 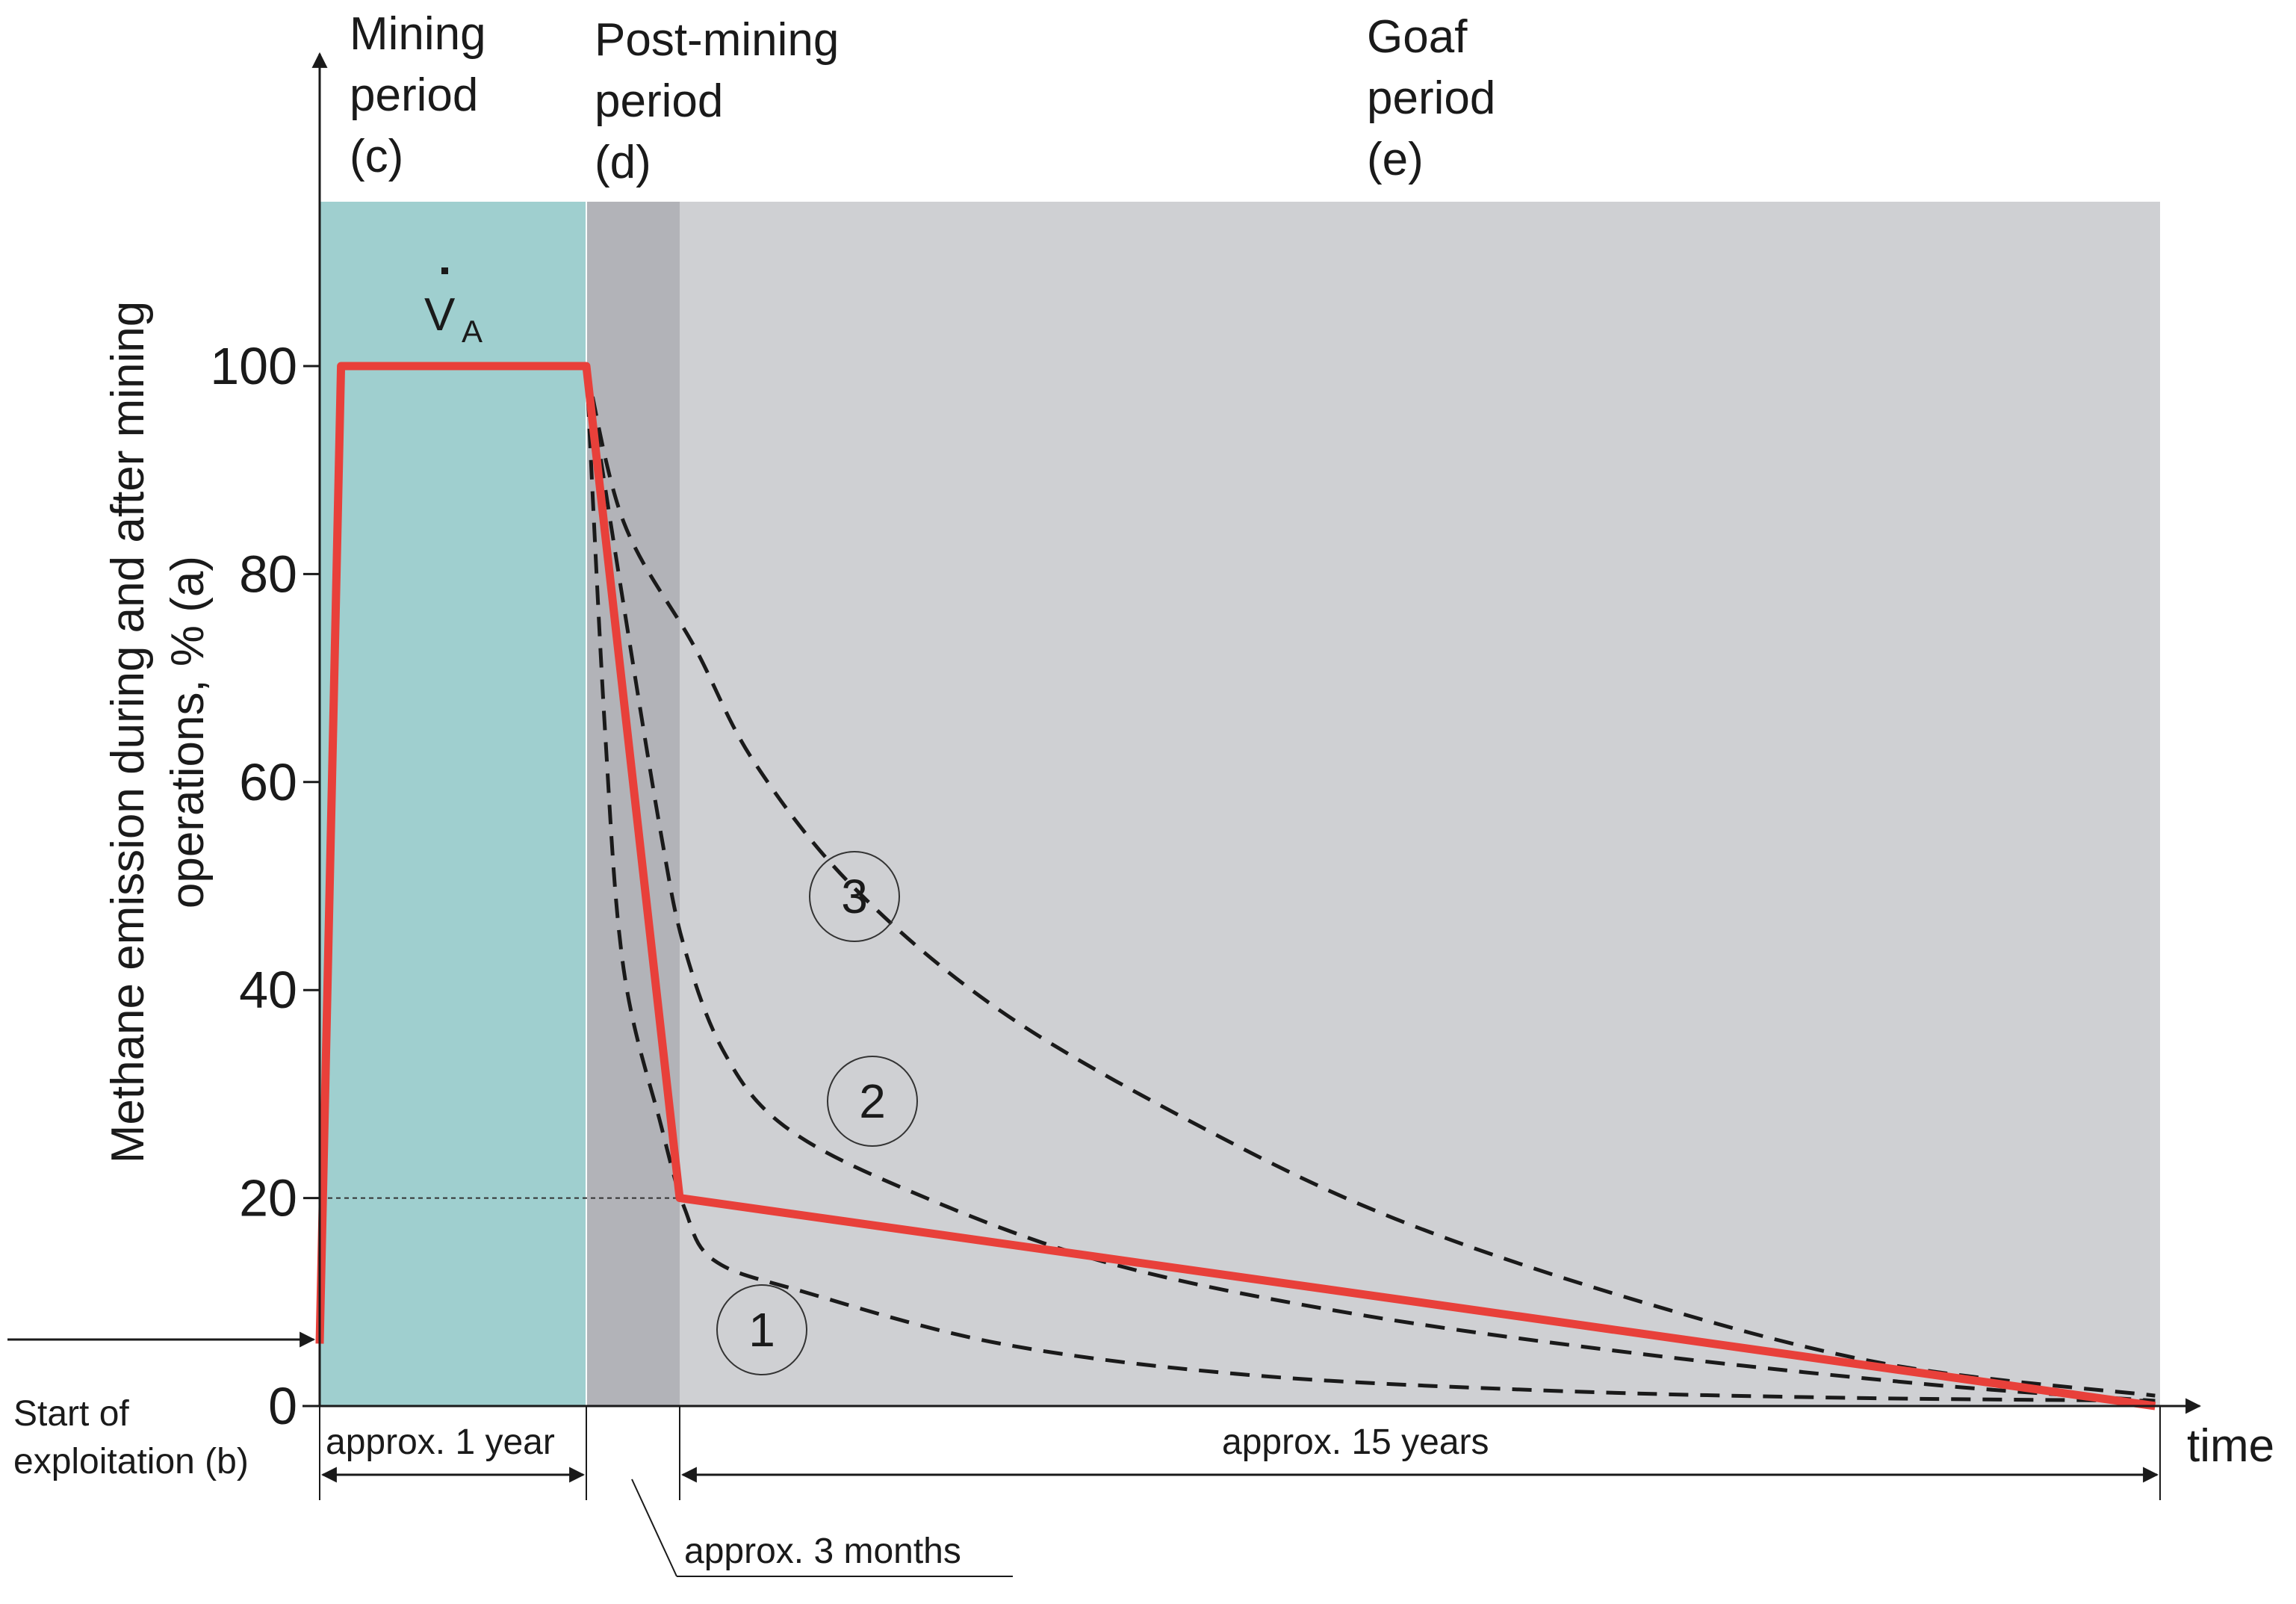 I want to click on band-mining, so click(x=453, y=804).